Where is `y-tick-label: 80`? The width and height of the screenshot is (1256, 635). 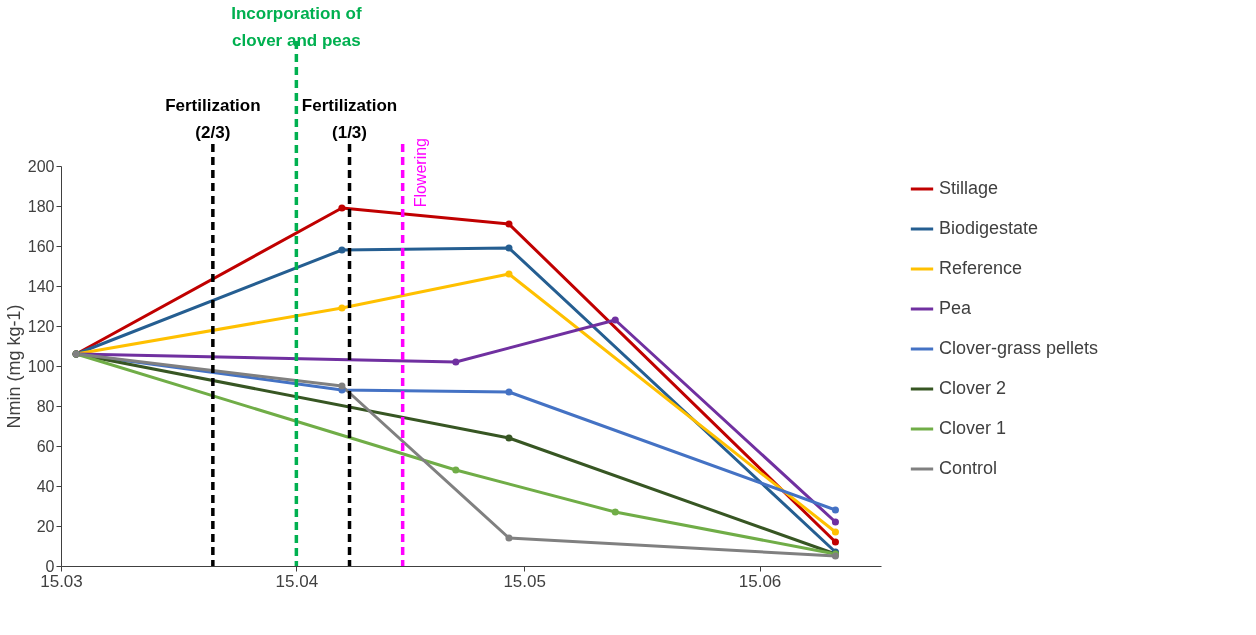 y-tick-label: 80 is located at coordinates (45, 406).